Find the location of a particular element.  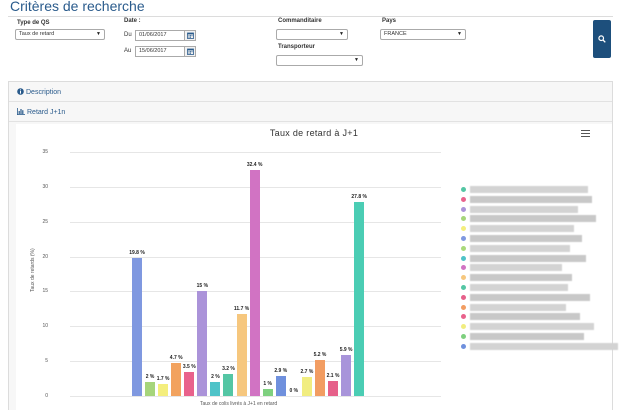

bar-data-label: 4.7 % is located at coordinates (176, 358).